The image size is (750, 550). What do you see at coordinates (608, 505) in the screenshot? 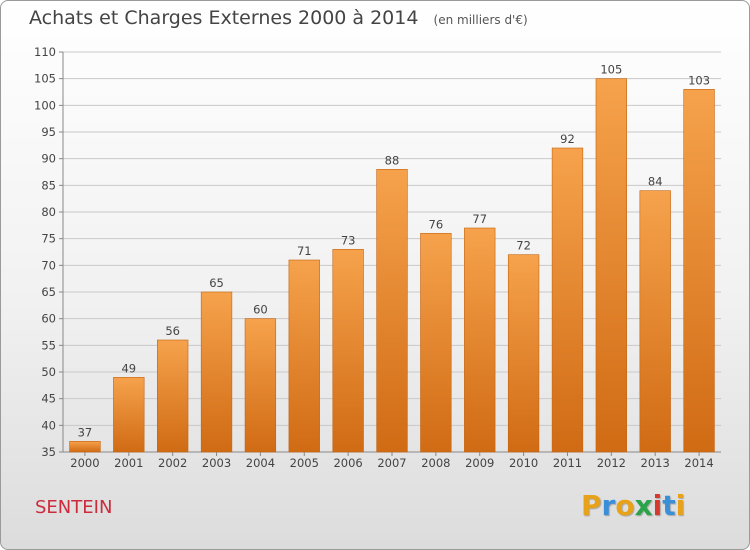
I see `logo-letter: r` at bounding box center [608, 505].